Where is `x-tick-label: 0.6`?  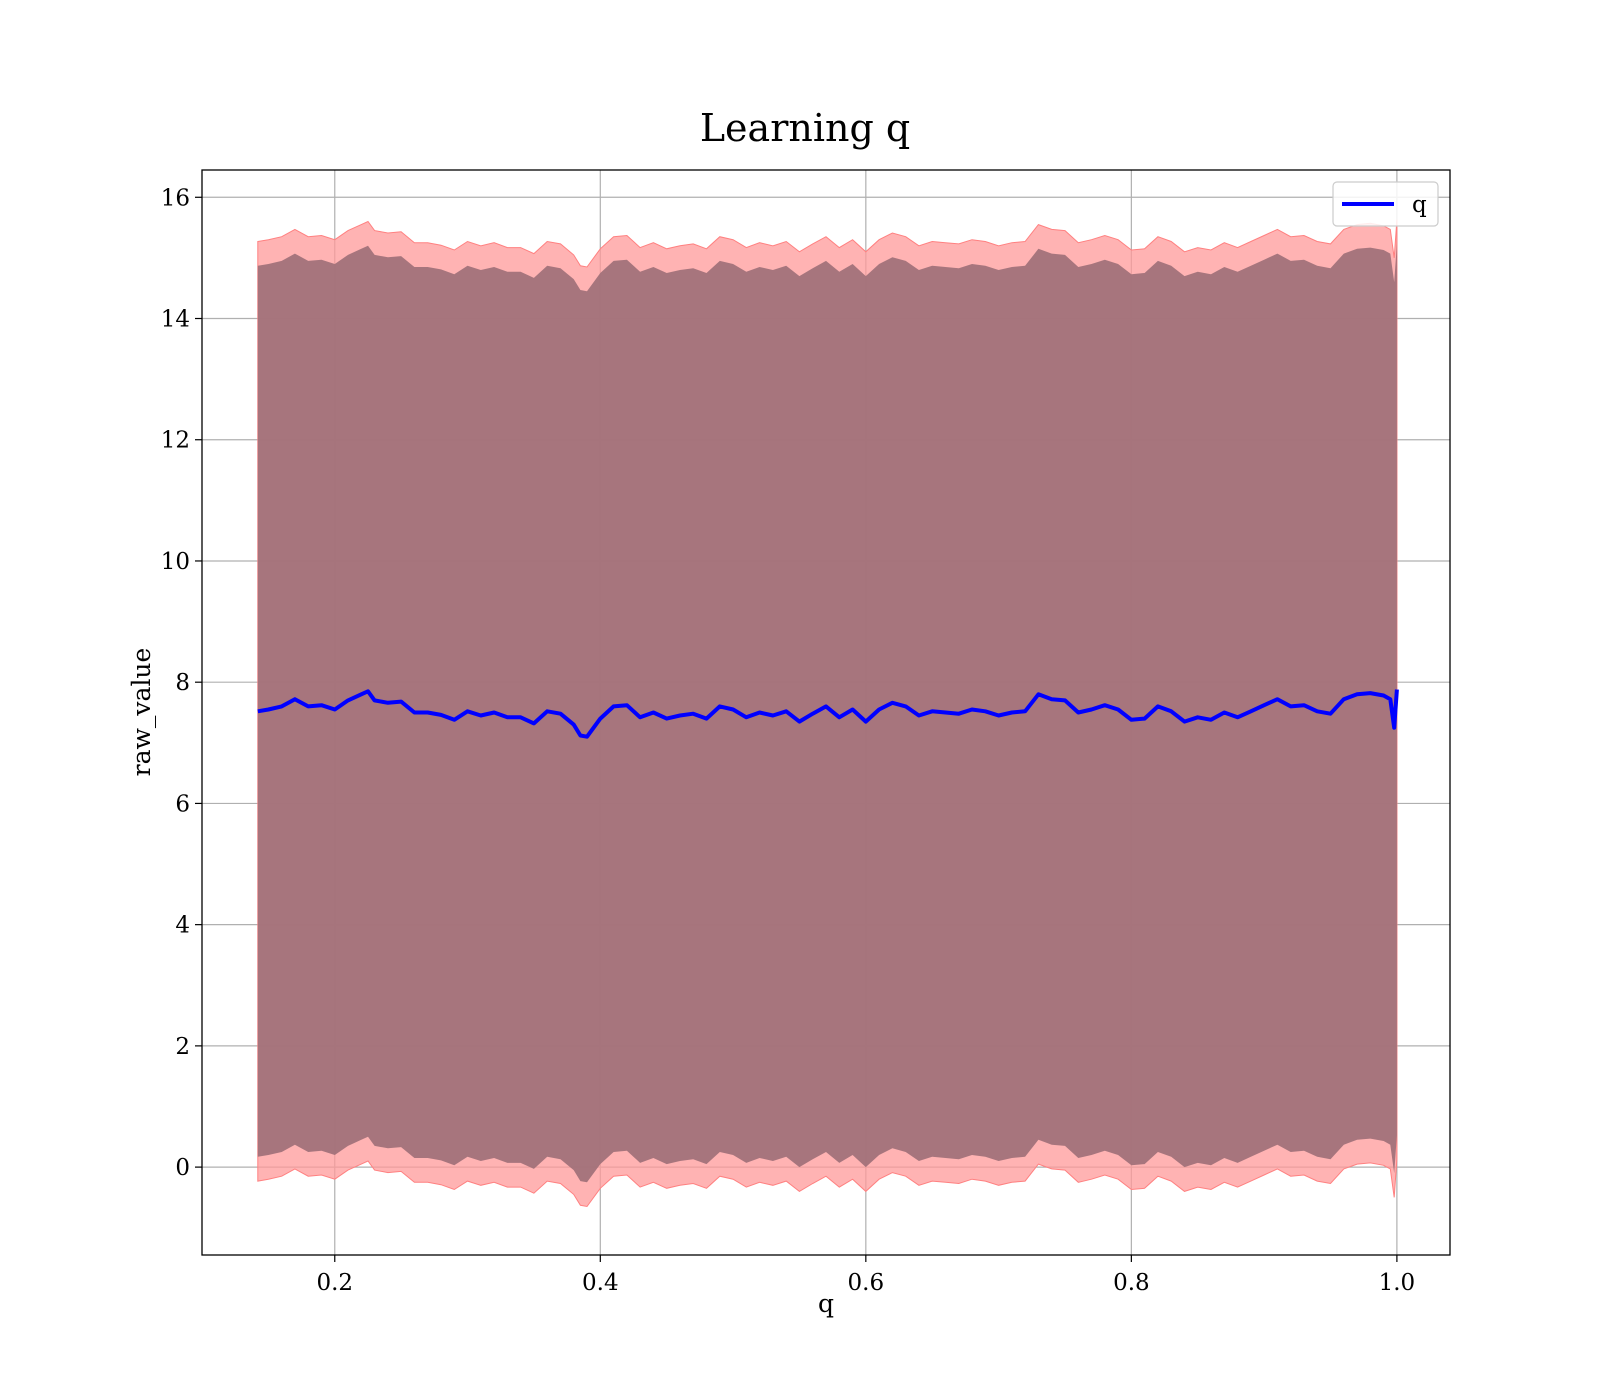 x-tick-label: 0.6 is located at coordinates (866, 1283).